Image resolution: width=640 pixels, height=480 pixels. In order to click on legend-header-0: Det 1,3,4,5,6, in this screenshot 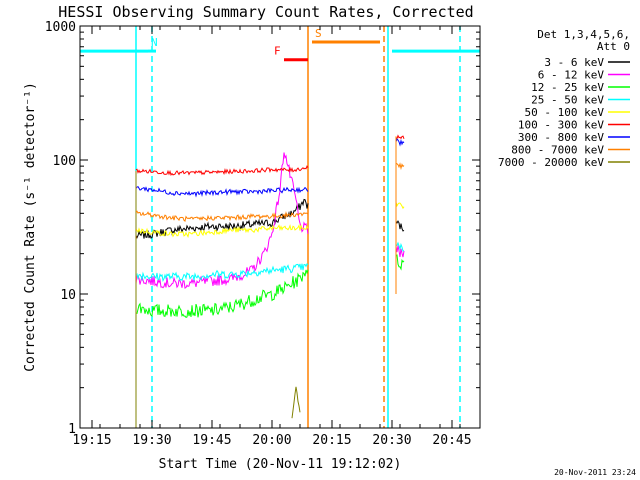, I will do `click(583, 34)`.